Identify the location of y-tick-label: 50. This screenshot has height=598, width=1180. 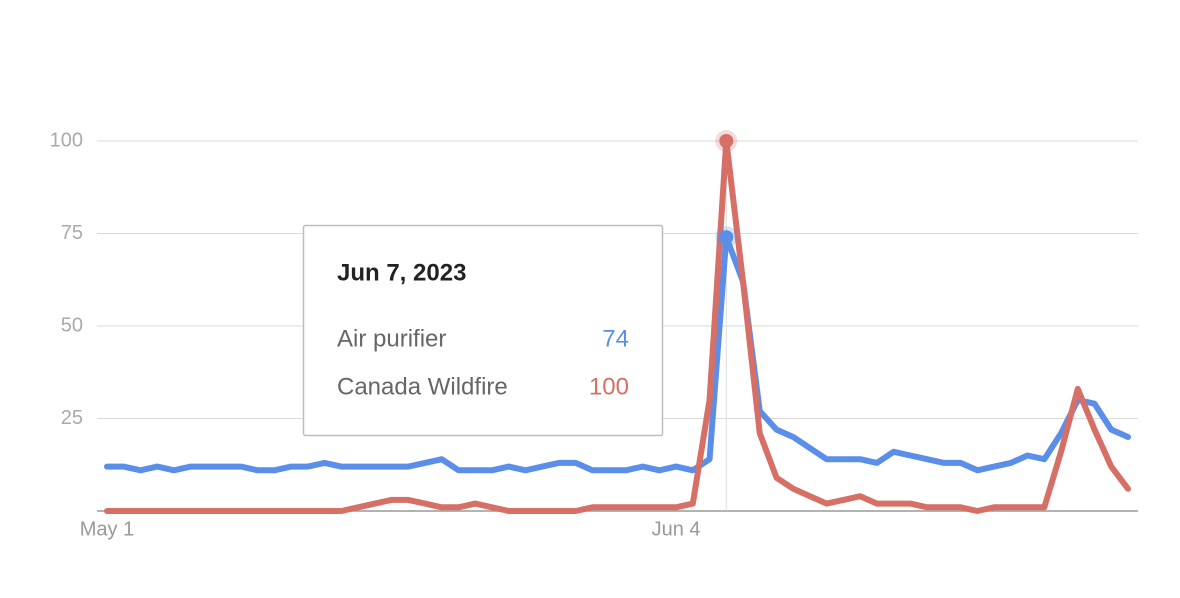
(72, 325).